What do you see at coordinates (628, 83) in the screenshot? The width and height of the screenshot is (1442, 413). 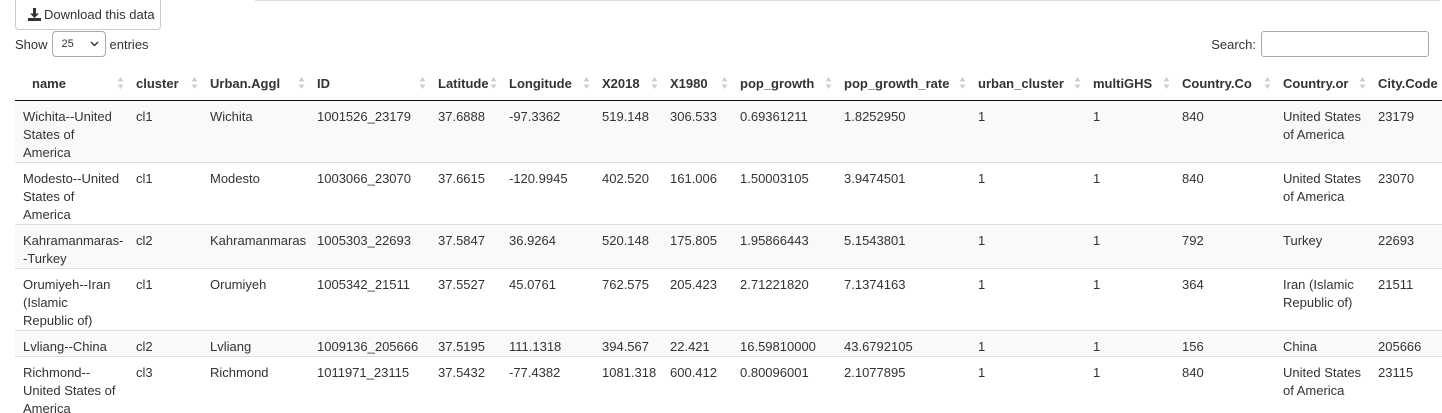 I see `column-header-x2018: X2018` at bounding box center [628, 83].